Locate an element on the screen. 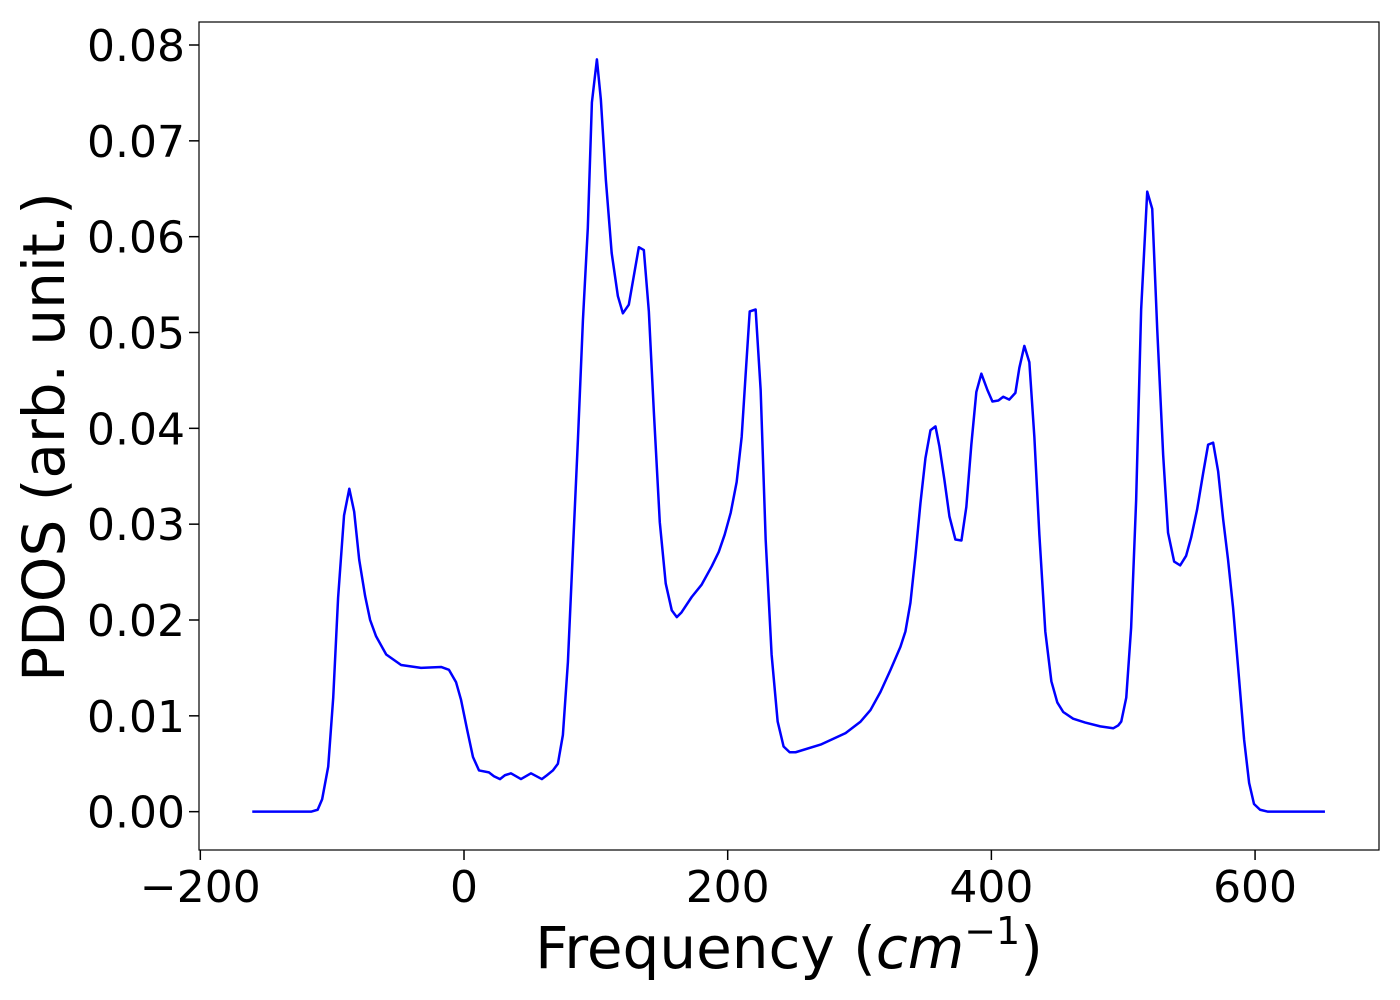 Image resolution: width=1400 pixels, height=1000 pixels. x-axis-label: Frequency (cm−1) is located at coordinates (789, 945).